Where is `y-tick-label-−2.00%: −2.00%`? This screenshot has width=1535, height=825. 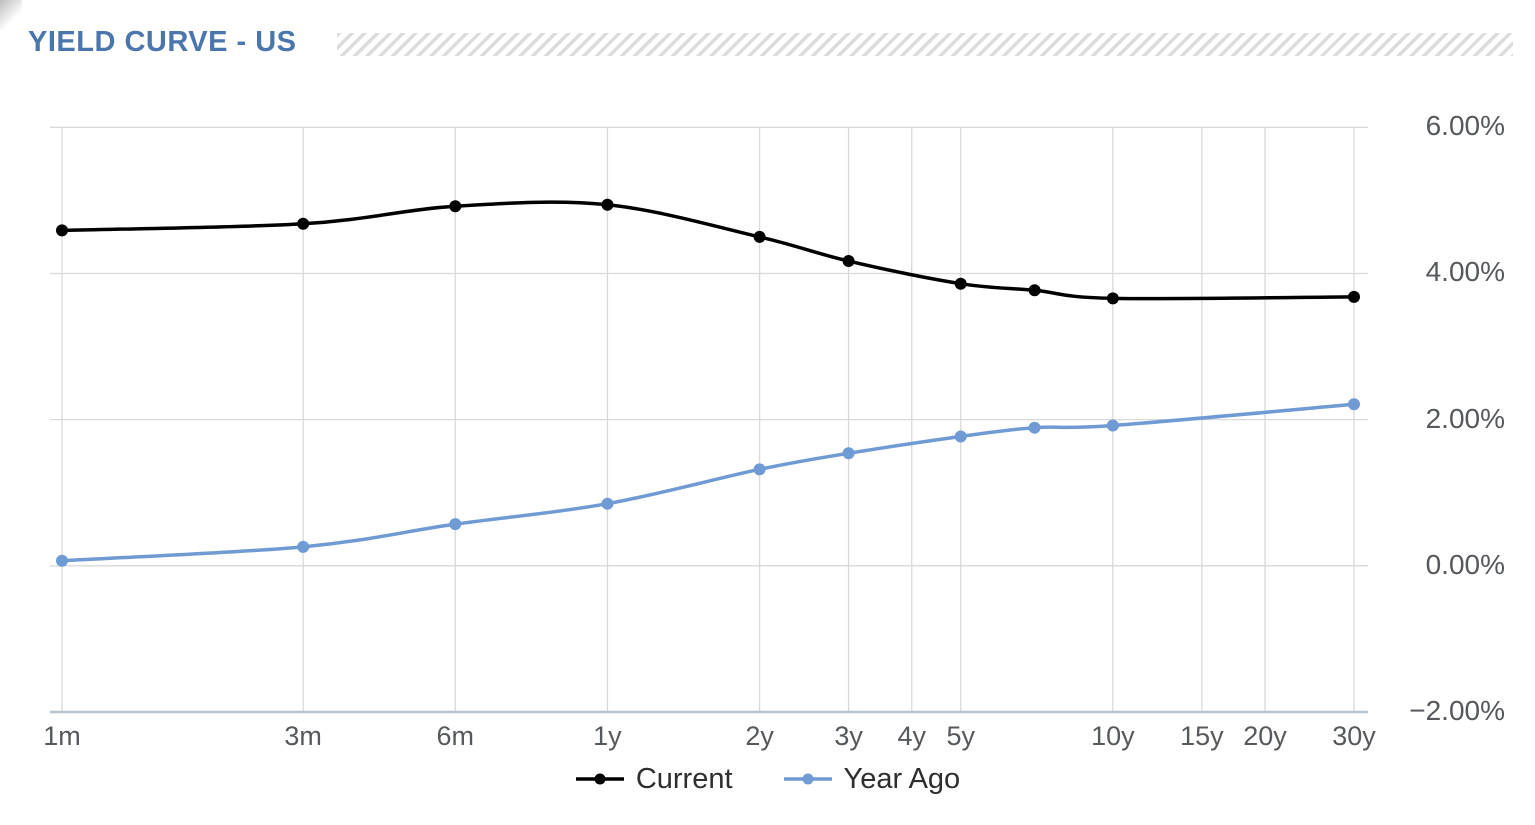 y-tick-label-−2.00%: −2.00% is located at coordinates (1457, 710).